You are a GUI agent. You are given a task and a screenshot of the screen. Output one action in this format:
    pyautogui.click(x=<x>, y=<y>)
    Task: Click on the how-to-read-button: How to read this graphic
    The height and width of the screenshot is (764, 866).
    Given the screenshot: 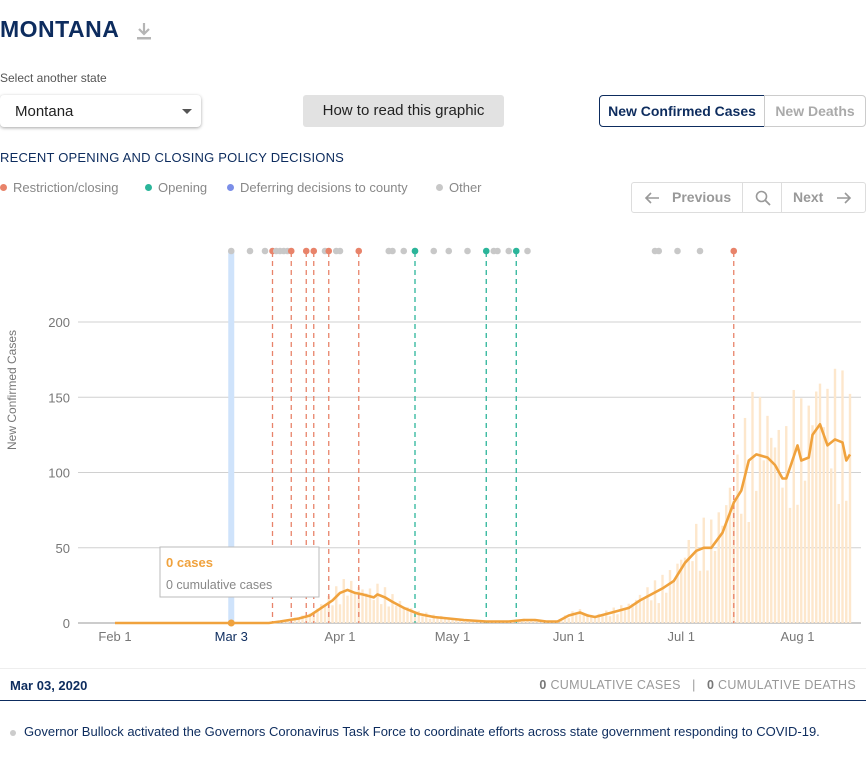 What is the action you would take?
    pyautogui.click(x=403, y=111)
    